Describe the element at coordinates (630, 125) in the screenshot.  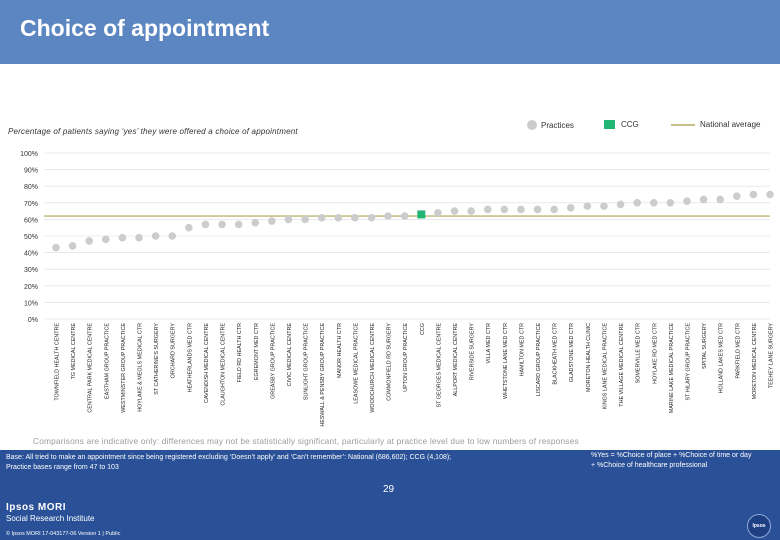
I see `legend-ccg-label: CCG` at that location.